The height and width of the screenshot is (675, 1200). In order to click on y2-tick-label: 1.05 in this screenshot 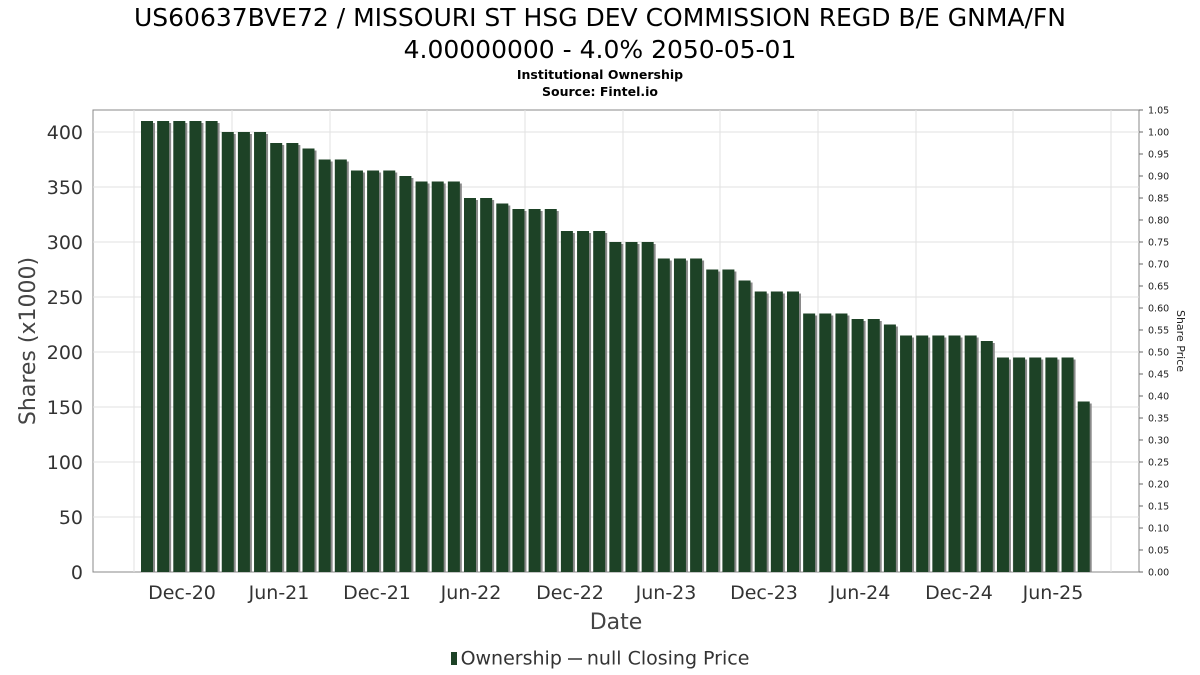, I will do `click(1158, 111)`.